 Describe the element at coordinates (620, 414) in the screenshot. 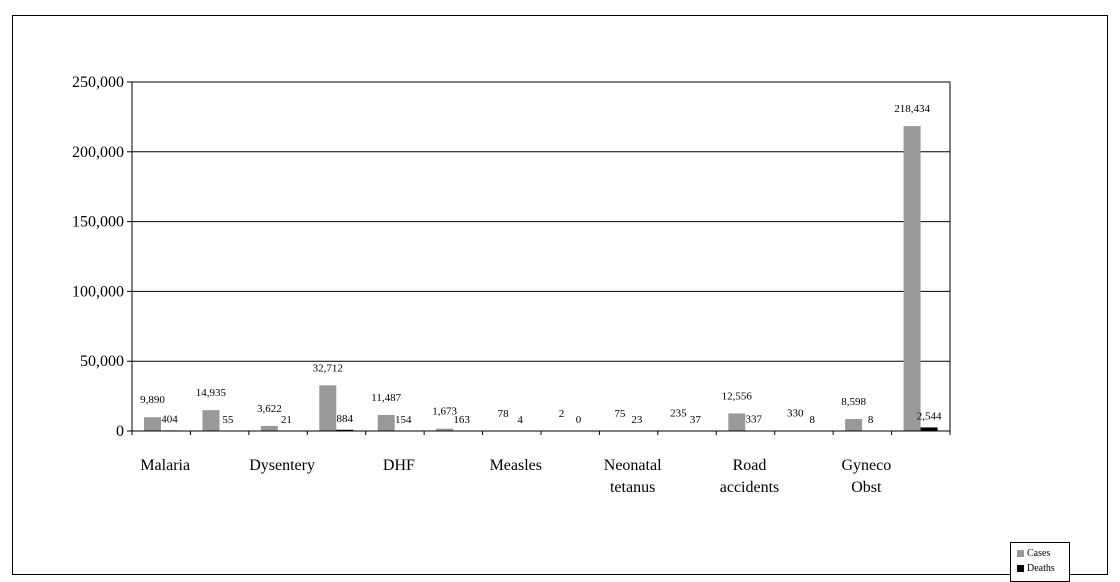

I see `data-label-cases: 75` at that location.